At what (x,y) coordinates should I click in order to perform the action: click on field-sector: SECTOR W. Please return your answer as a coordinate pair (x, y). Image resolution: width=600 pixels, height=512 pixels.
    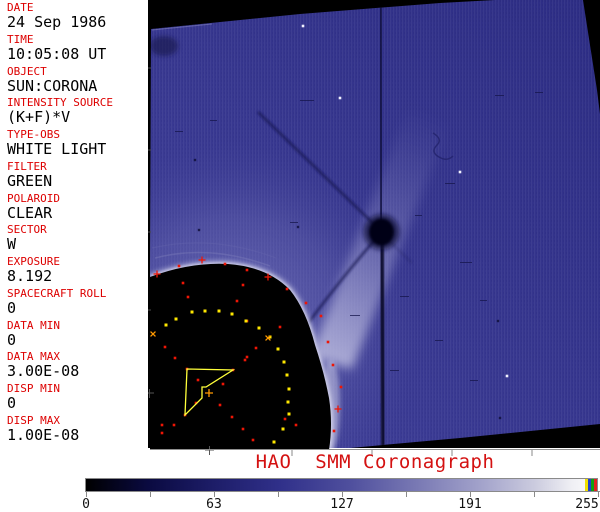
    Looking at the image, I should click on (77, 240).